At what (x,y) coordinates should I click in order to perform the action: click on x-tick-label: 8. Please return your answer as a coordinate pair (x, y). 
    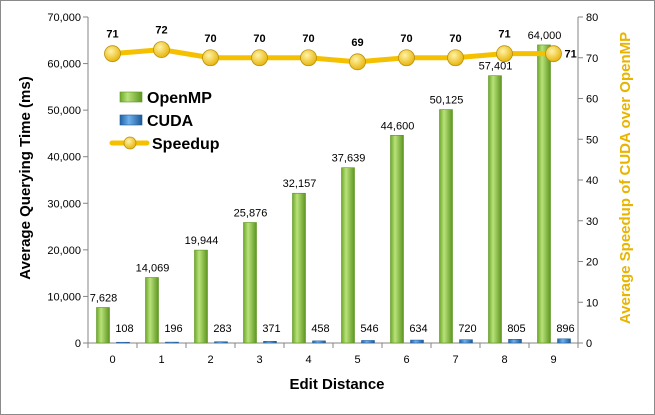
    Looking at the image, I should click on (504, 360).